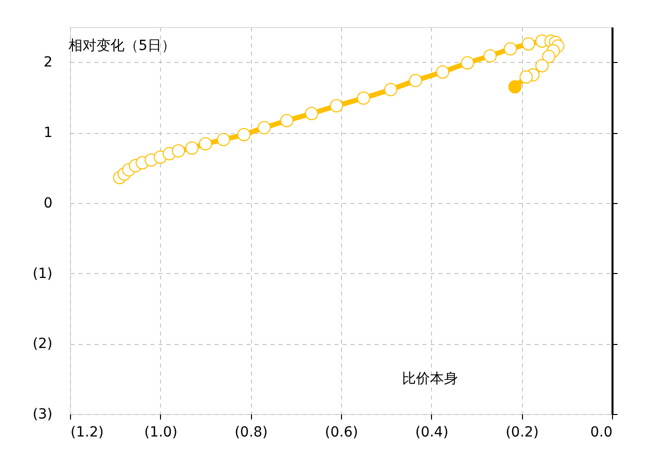  I want to click on y-tick-label: 0, so click(48, 203).